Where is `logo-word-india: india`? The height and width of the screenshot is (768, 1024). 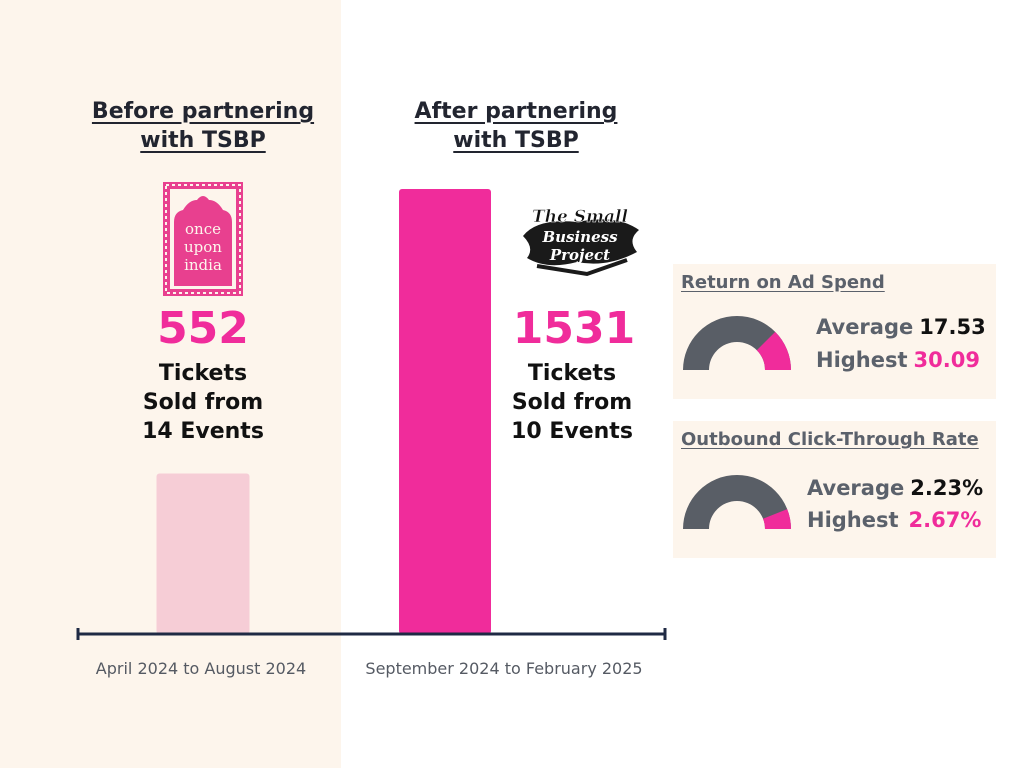
logo-word-india: india is located at coordinates (203, 265).